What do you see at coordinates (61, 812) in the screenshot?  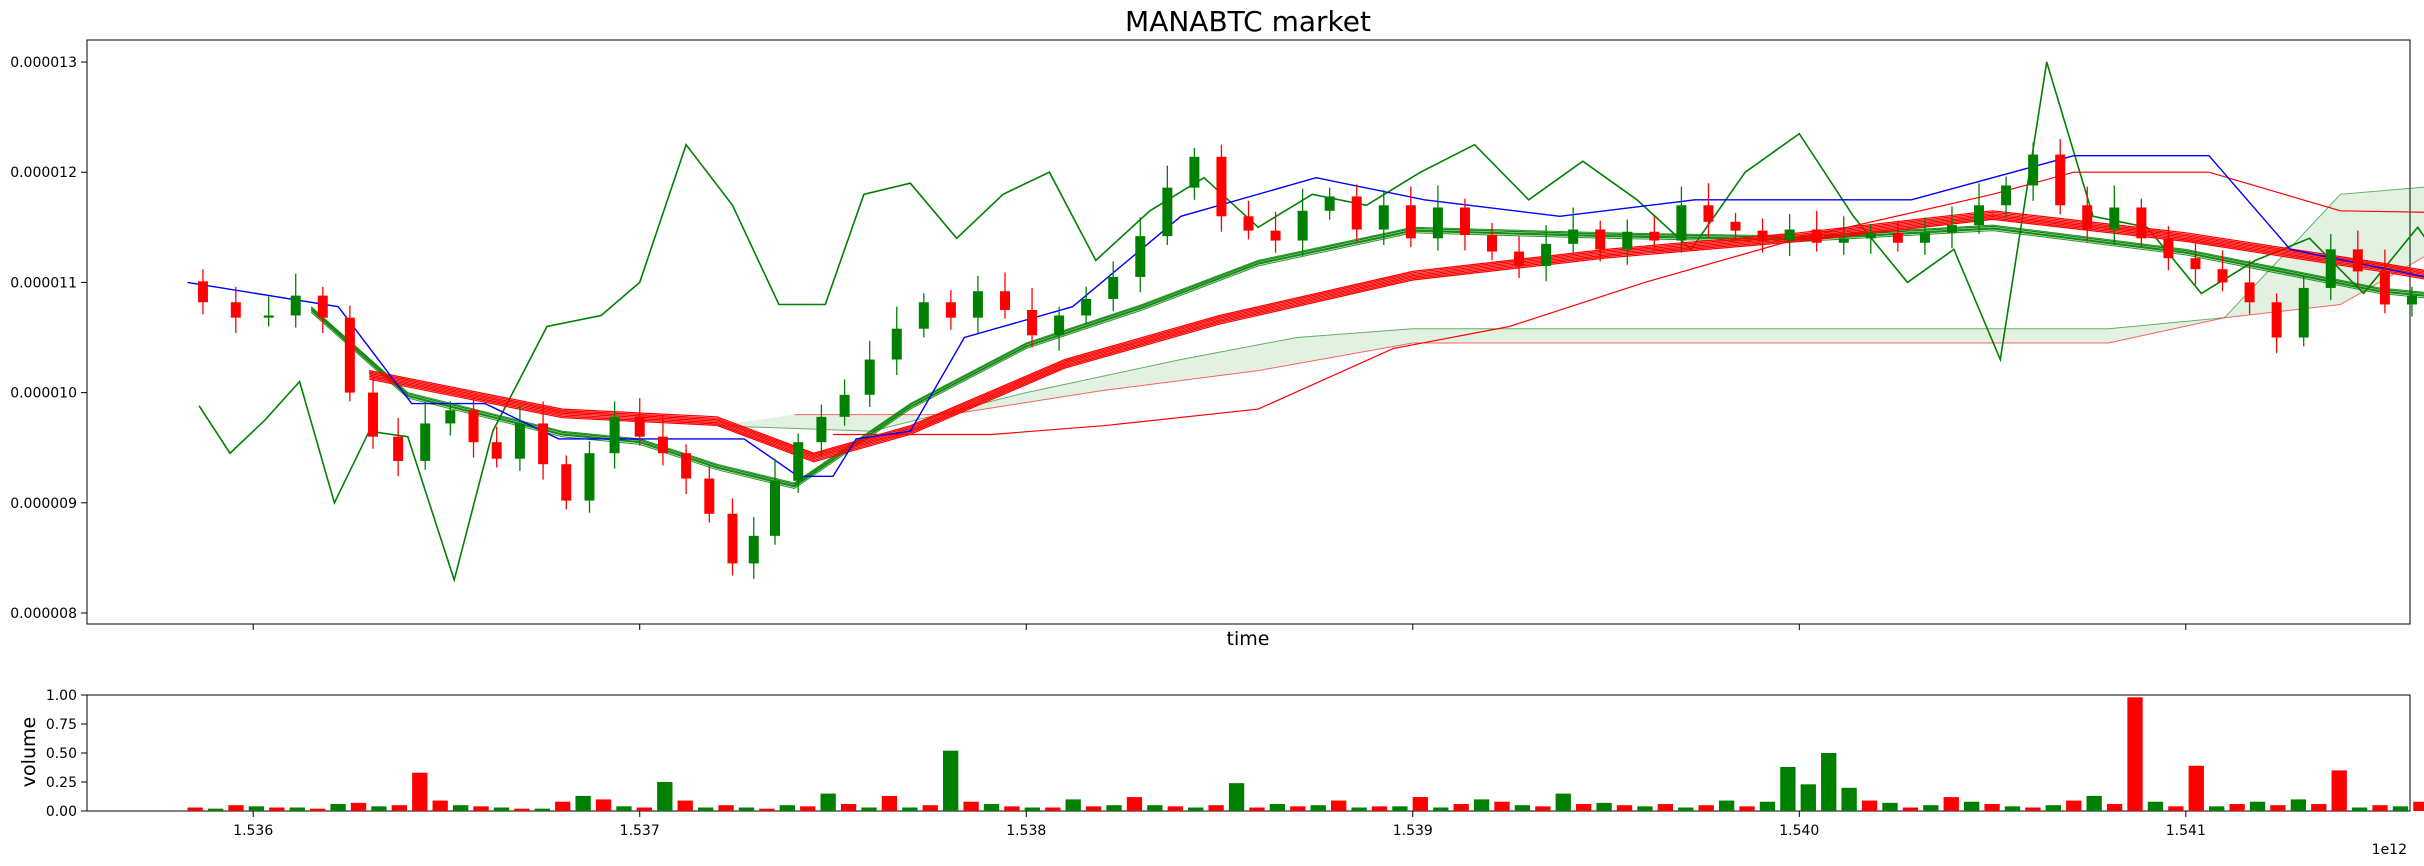 I see `volume-y-tick-label: 0.00` at bounding box center [61, 812].